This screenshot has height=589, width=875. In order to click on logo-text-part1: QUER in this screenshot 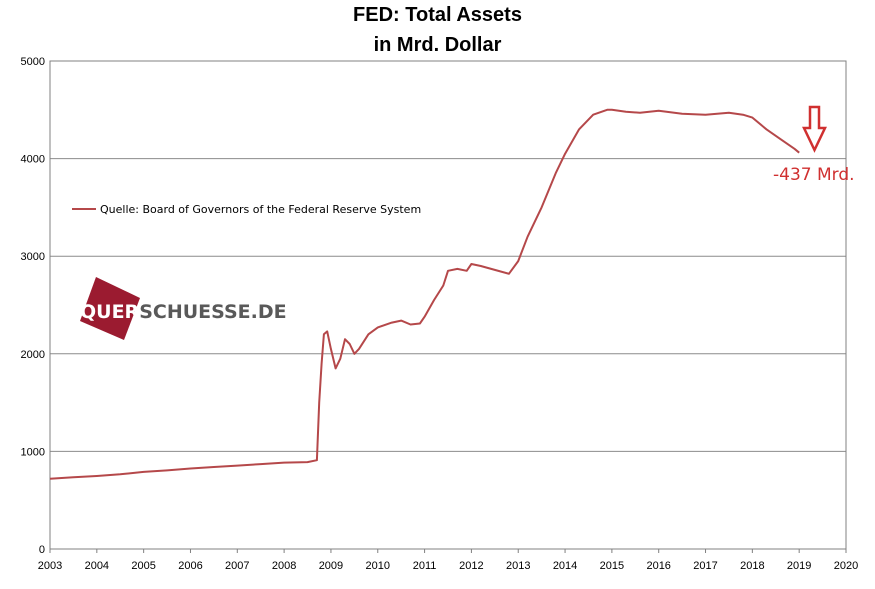, I will do `click(110, 312)`.